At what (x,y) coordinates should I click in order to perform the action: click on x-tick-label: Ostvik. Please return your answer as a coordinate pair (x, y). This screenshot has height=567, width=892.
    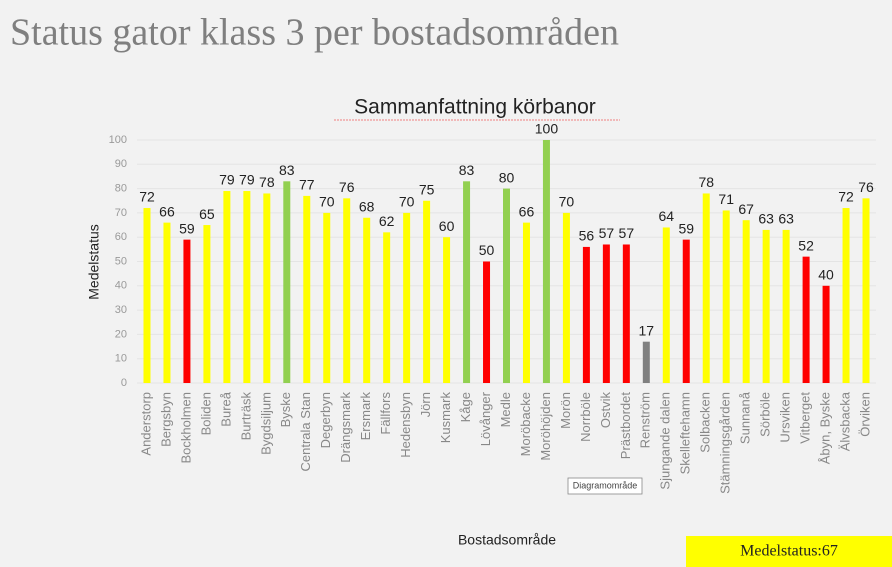
    Looking at the image, I should click on (605, 410).